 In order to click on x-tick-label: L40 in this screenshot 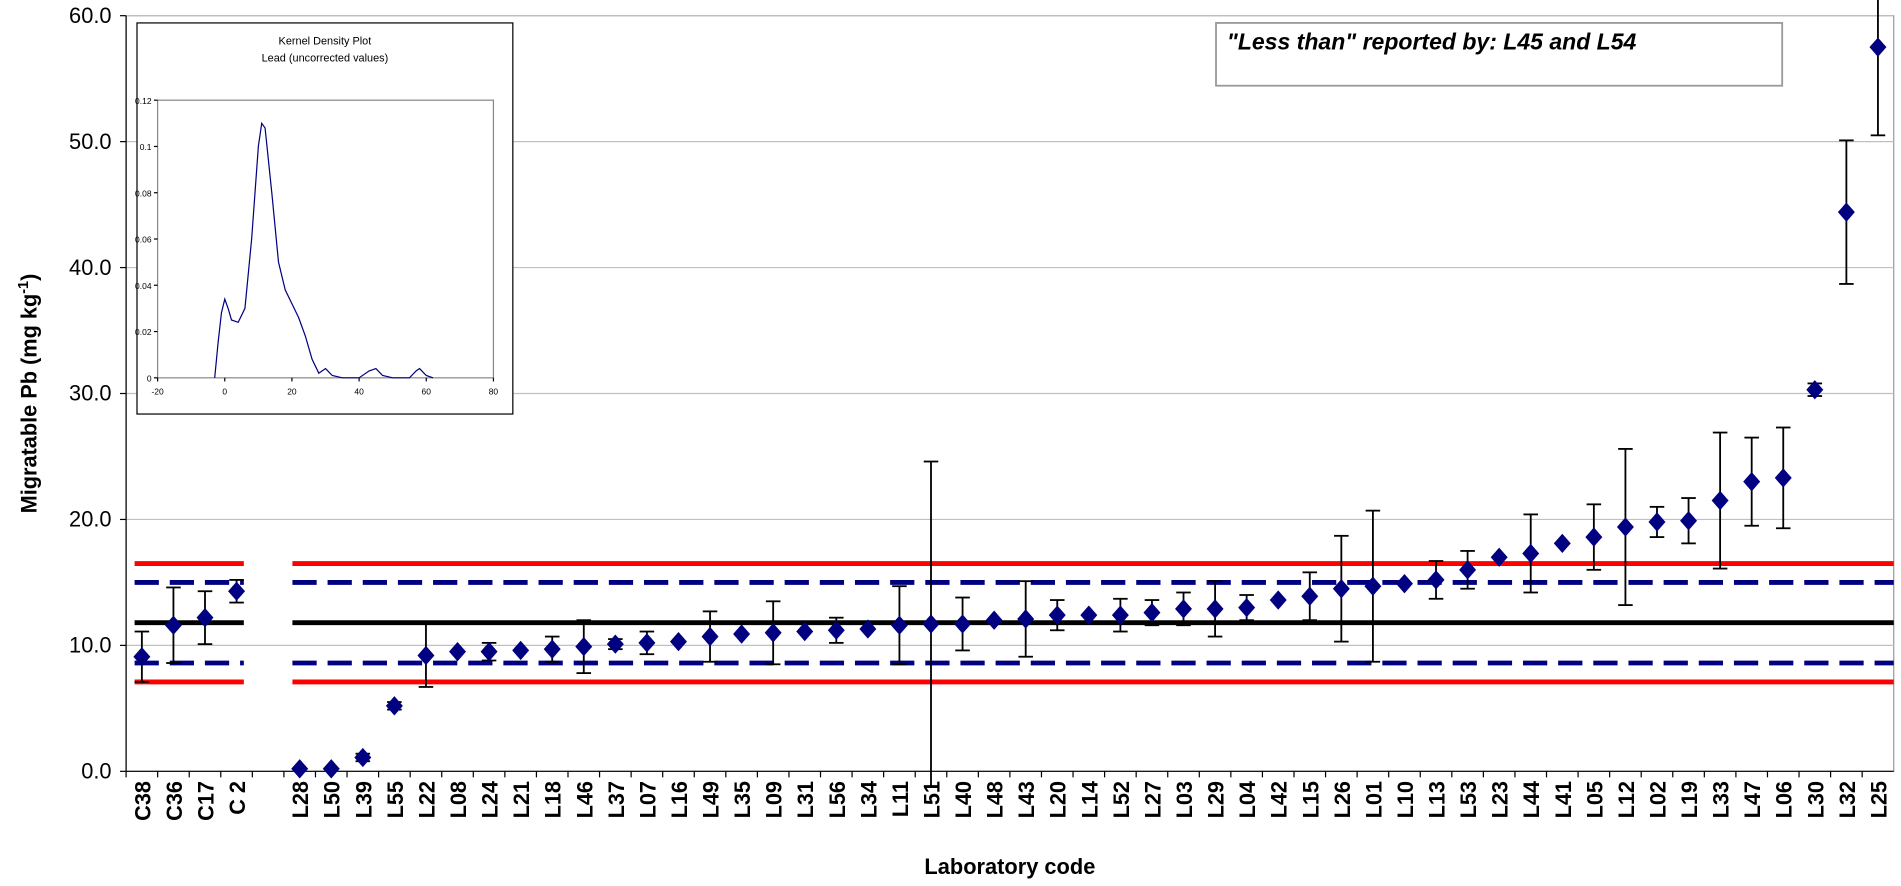, I will do `click(963, 799)`.